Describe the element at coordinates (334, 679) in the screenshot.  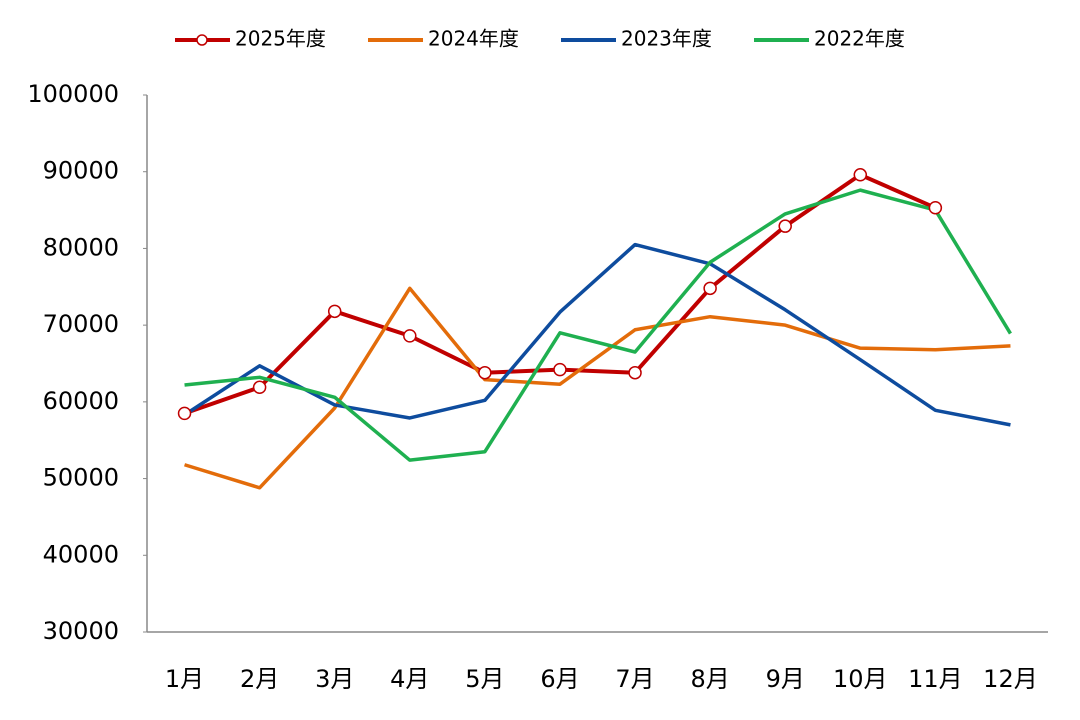
I see `x-tick-label: 3月` at that location.